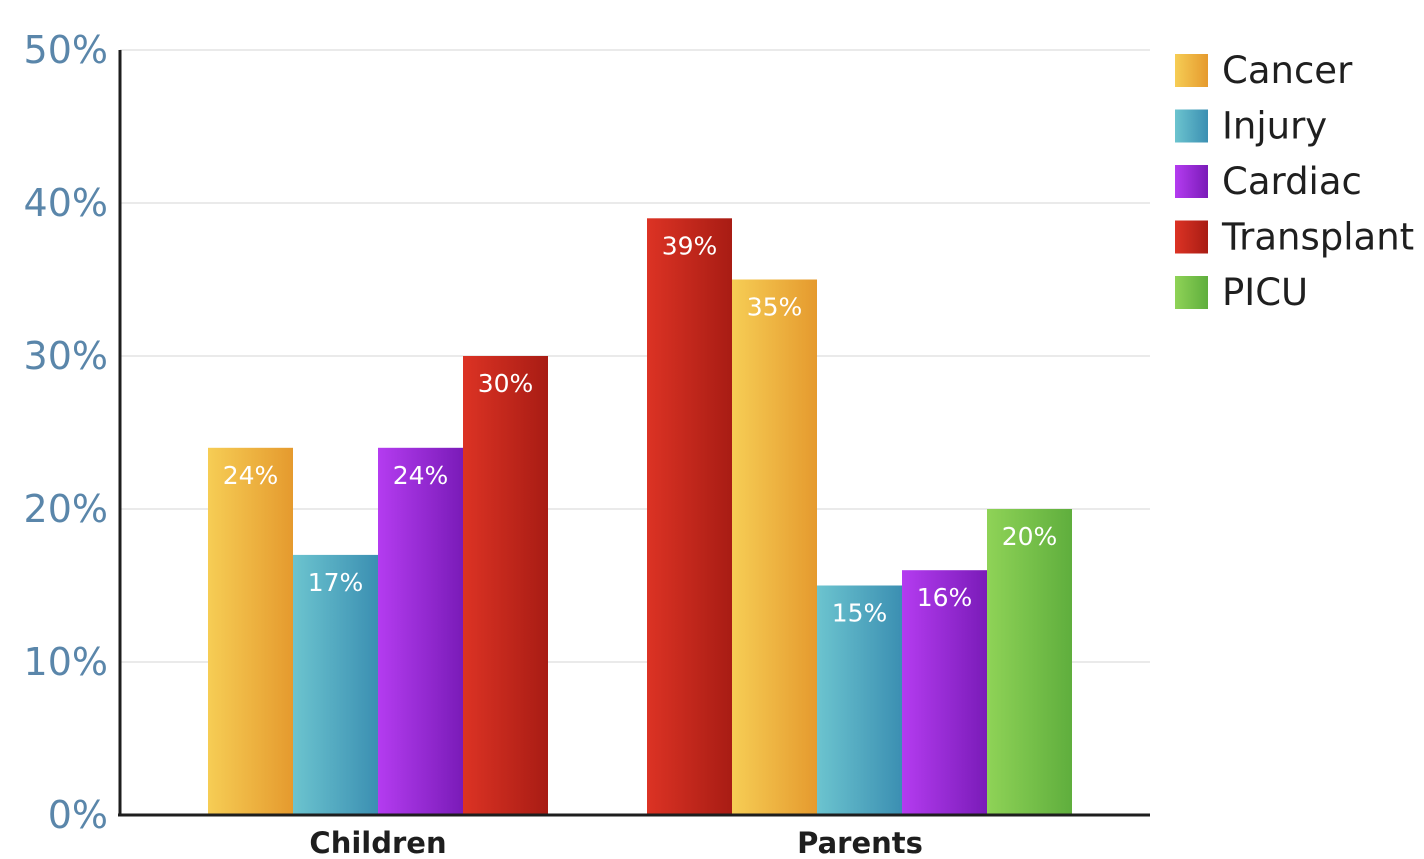  What do you see at coordinates (66, 432) in the screenshot?
I see `y-axis-ticks: 0% 10% 20% 30% 40% 50%` at bounding box center [66, 432].